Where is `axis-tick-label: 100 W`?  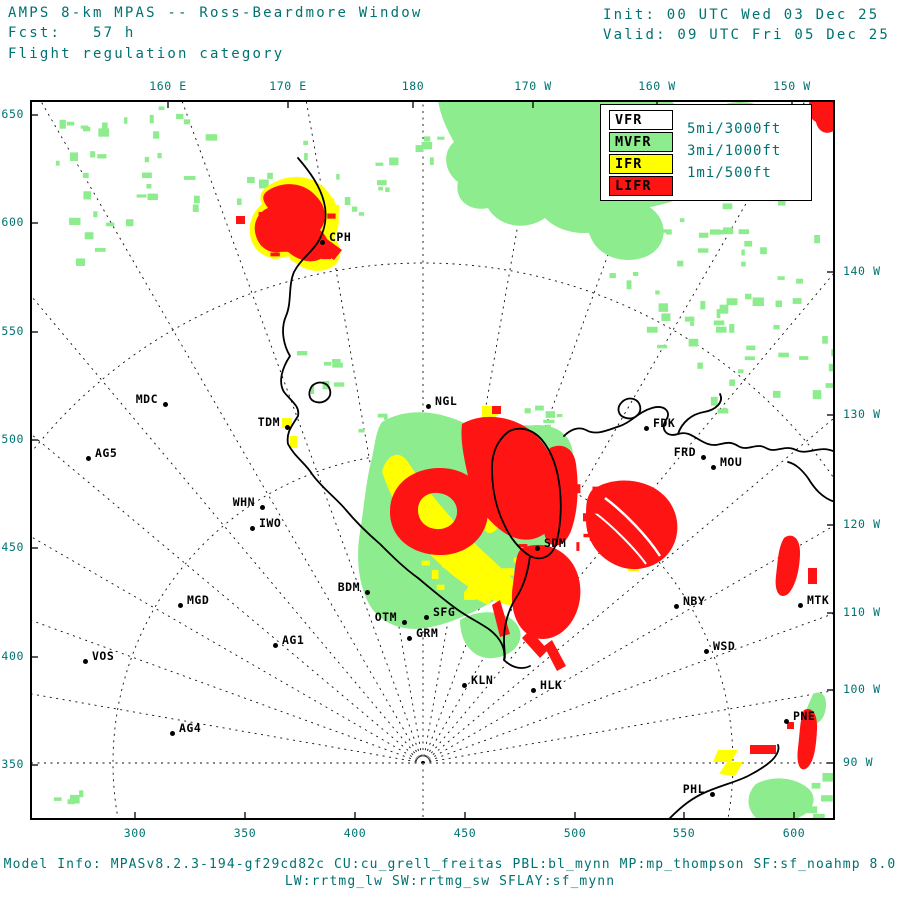 axis-tick-label: 100 W is located at coordinates (862, 689).